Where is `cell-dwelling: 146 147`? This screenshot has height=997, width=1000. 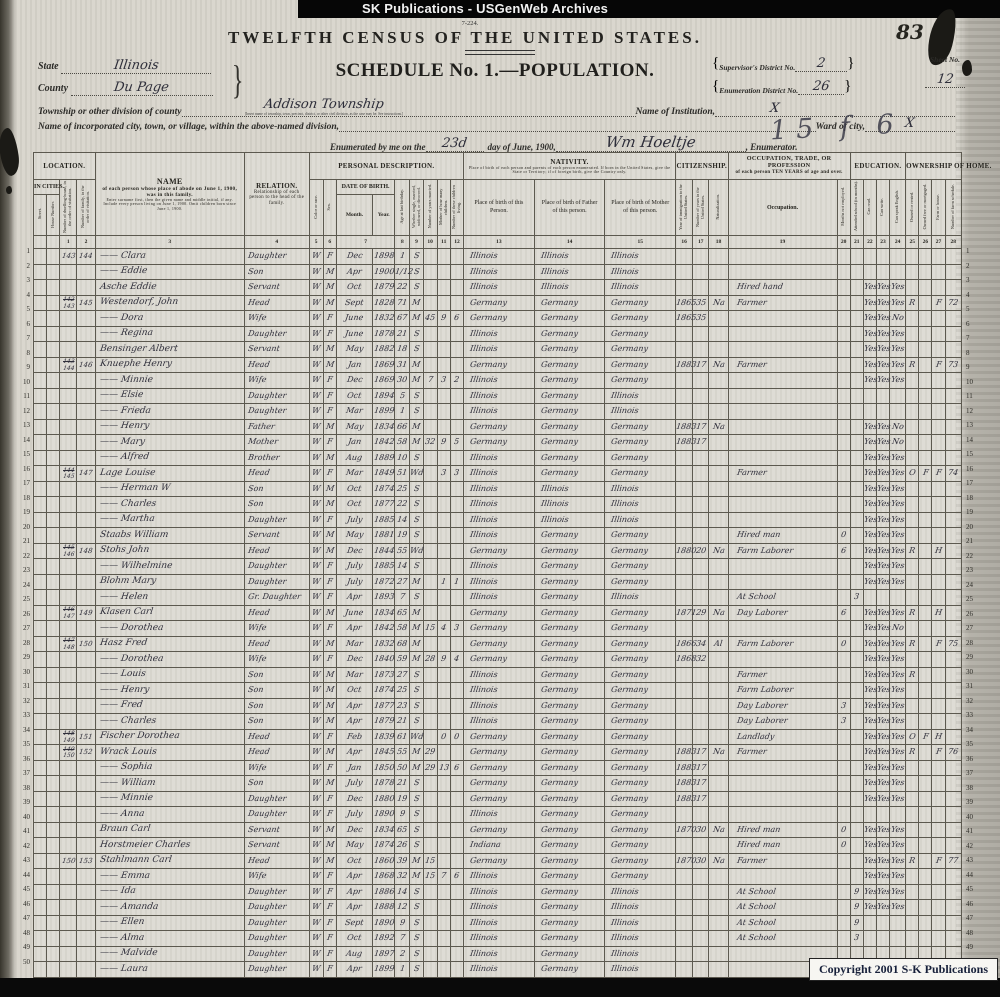 cell-dwelling: 146 147 is located at coordinates (68, 612).